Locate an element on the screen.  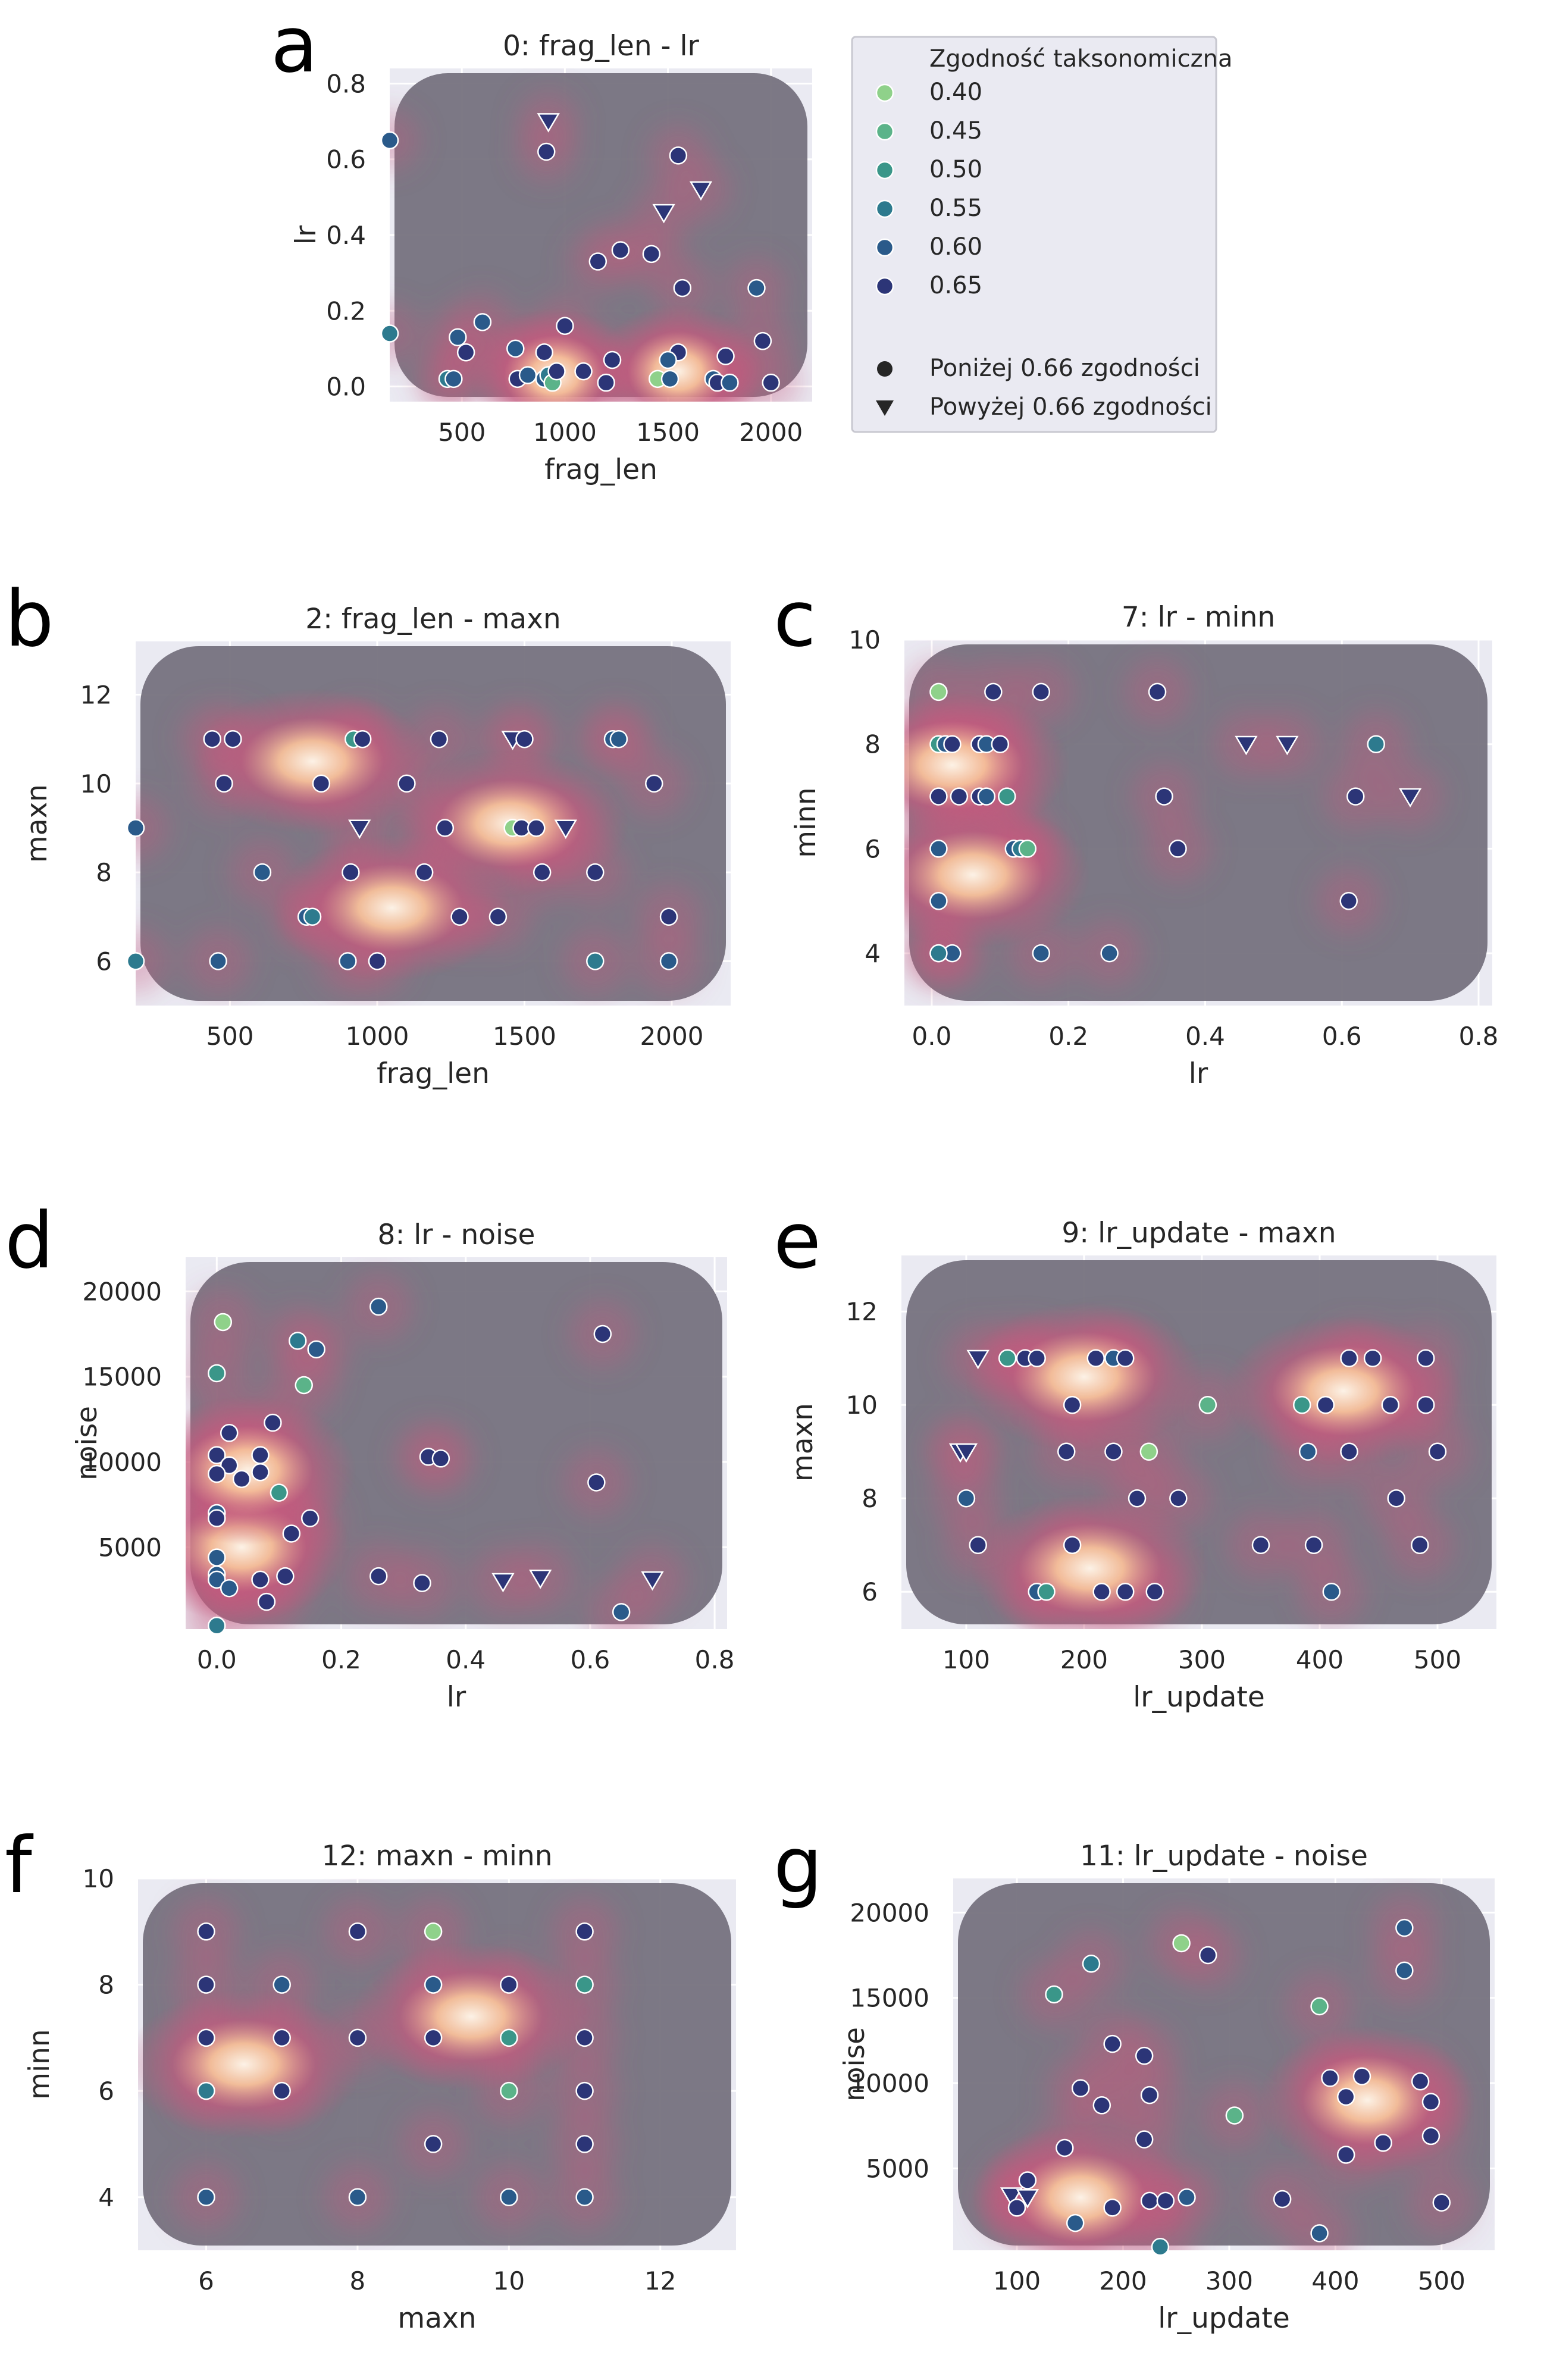
density-layer is located at coordinates (598, 237).